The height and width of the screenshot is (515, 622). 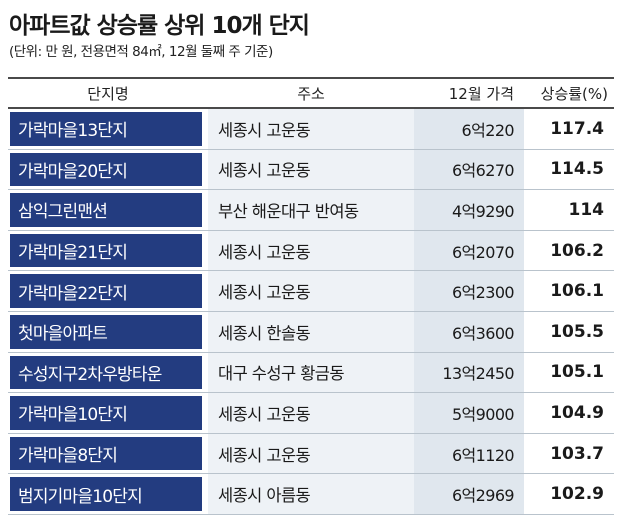 I want to click on header-address: 주소, so click(x=311, y=93).